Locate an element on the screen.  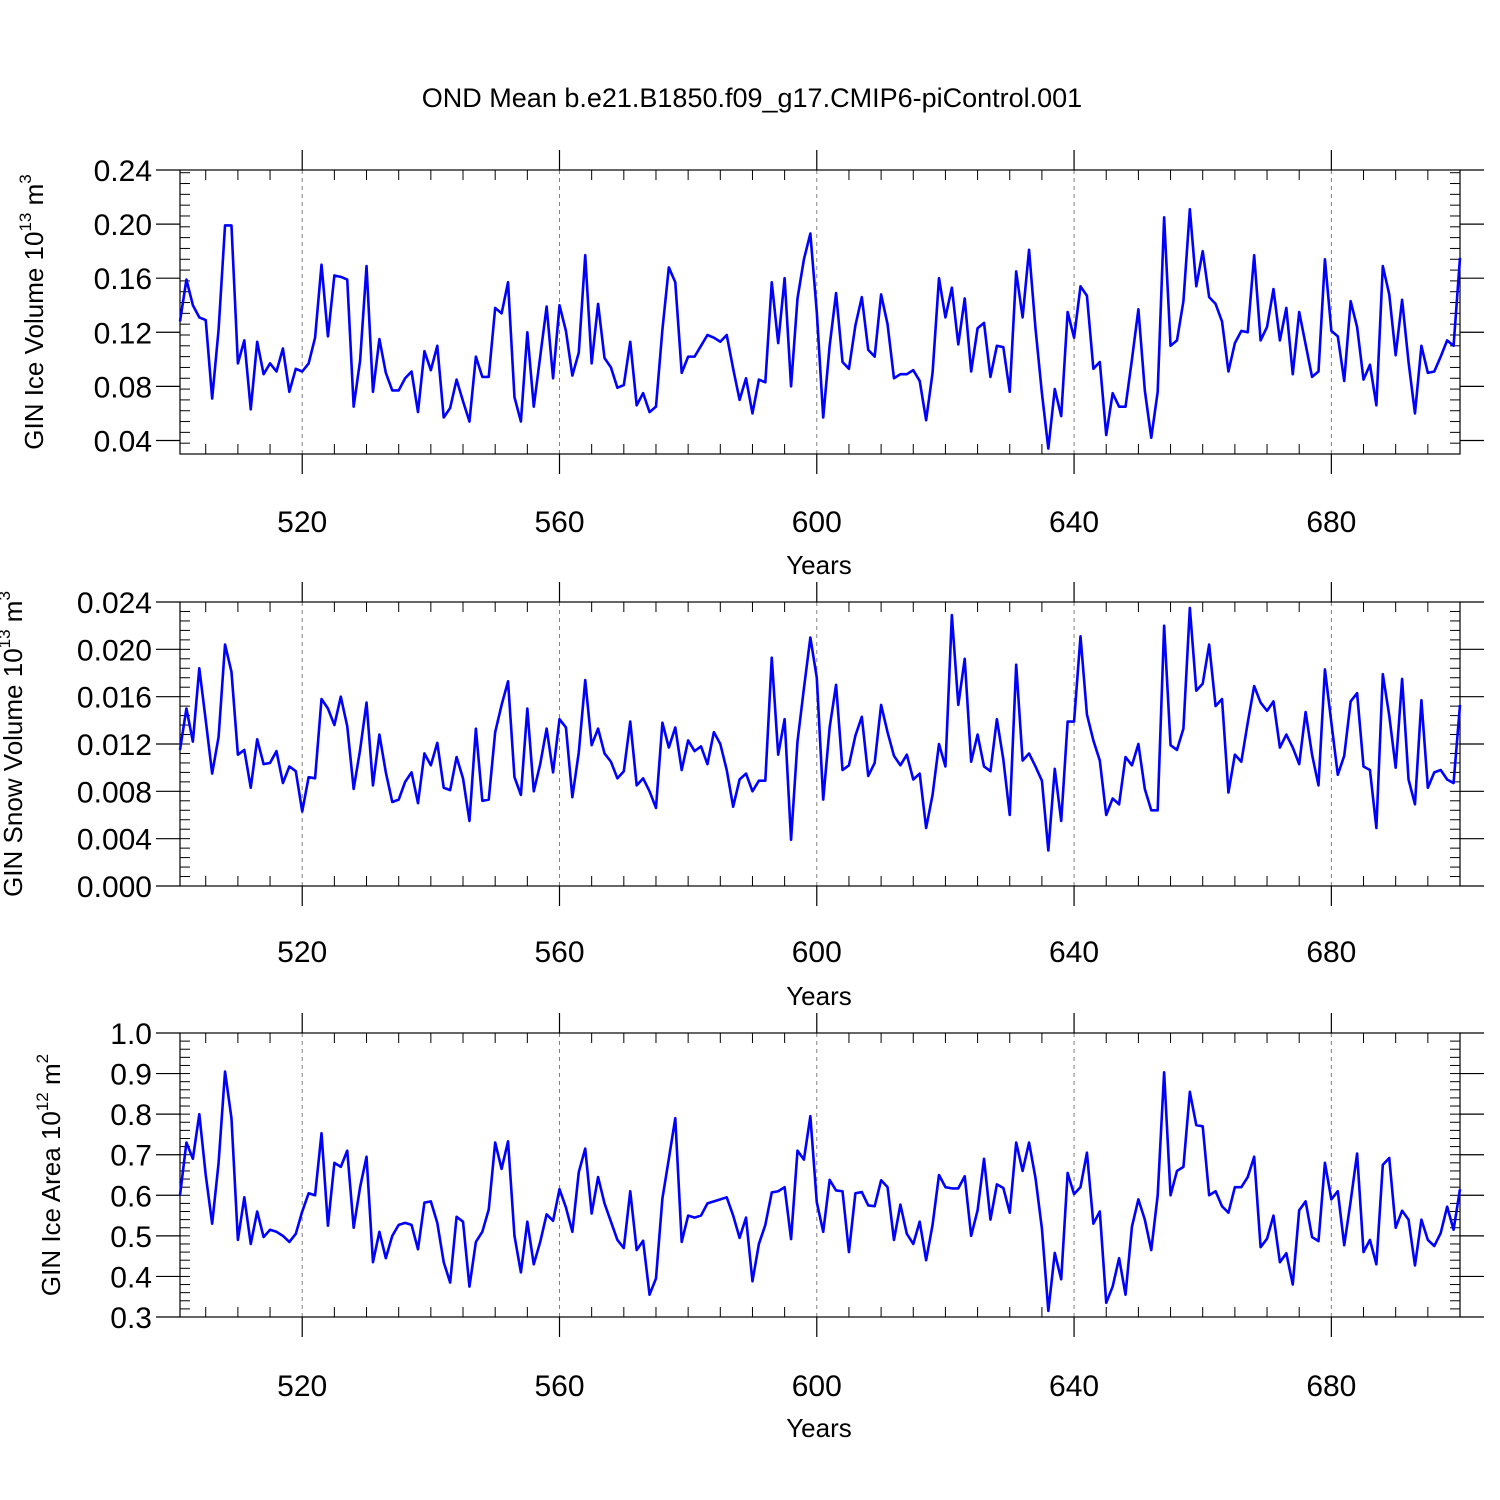
y-tick-label: 0.004 is located at coordinates (114, 840).